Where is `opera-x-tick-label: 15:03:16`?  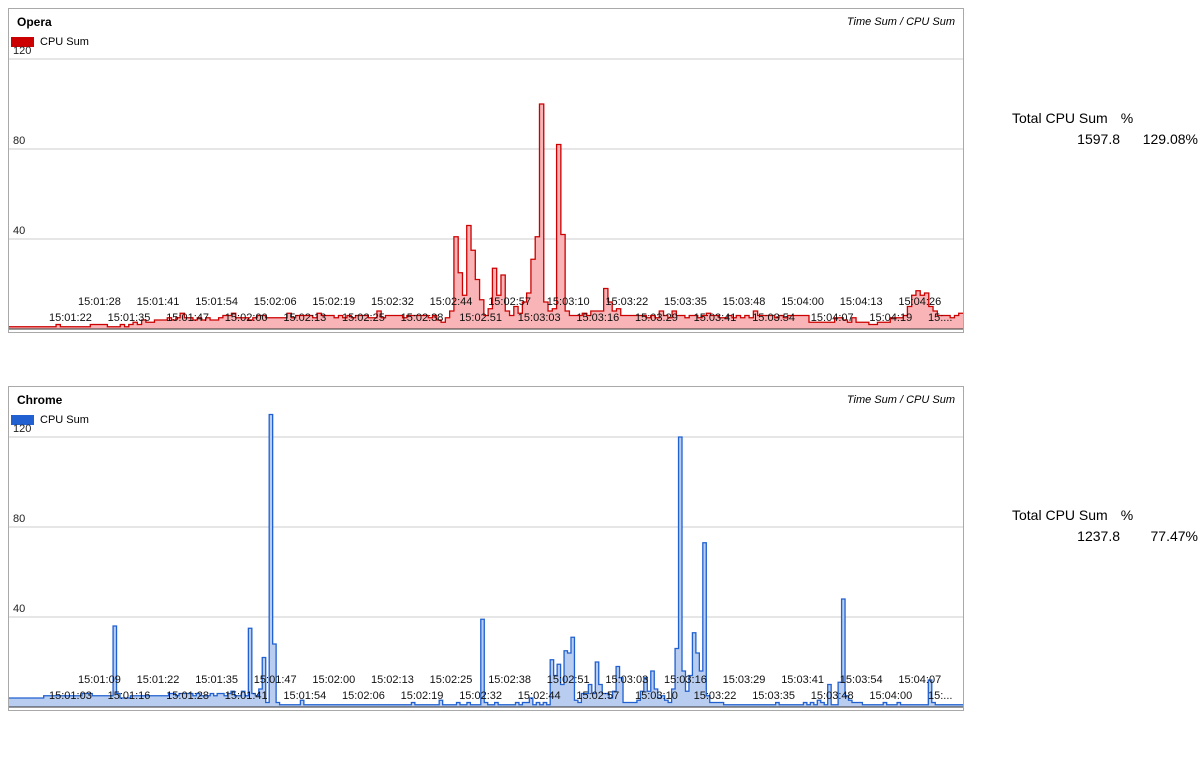 opera-x-tick-label: 15:03:16 is located at coordinates (597, 318).